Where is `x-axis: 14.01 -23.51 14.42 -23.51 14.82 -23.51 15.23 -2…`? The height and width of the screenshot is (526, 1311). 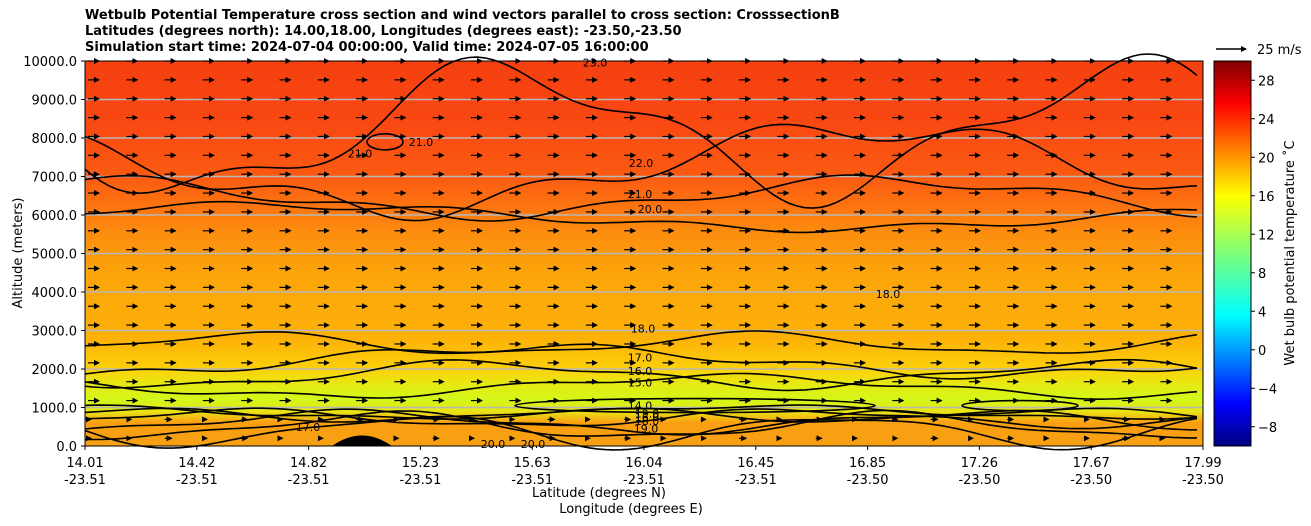 x-axis: 14.01 -23.51 14.42 -23.51 14.82 -23.51 15.23 -2… is located at coordinates (644, 467).